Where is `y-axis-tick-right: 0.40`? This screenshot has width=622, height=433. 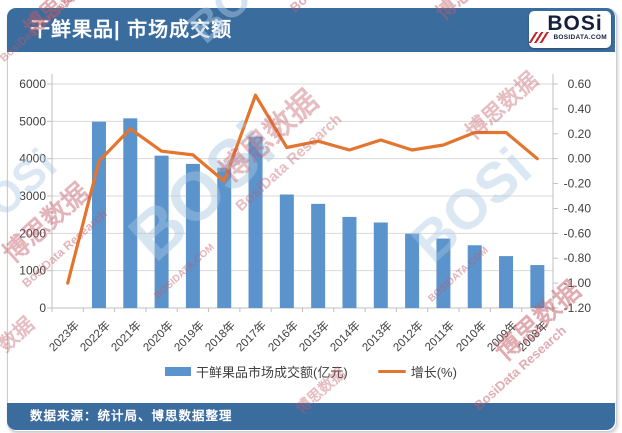 y-axis-tick-right: 0.40 is located at coordinates (580, 109).